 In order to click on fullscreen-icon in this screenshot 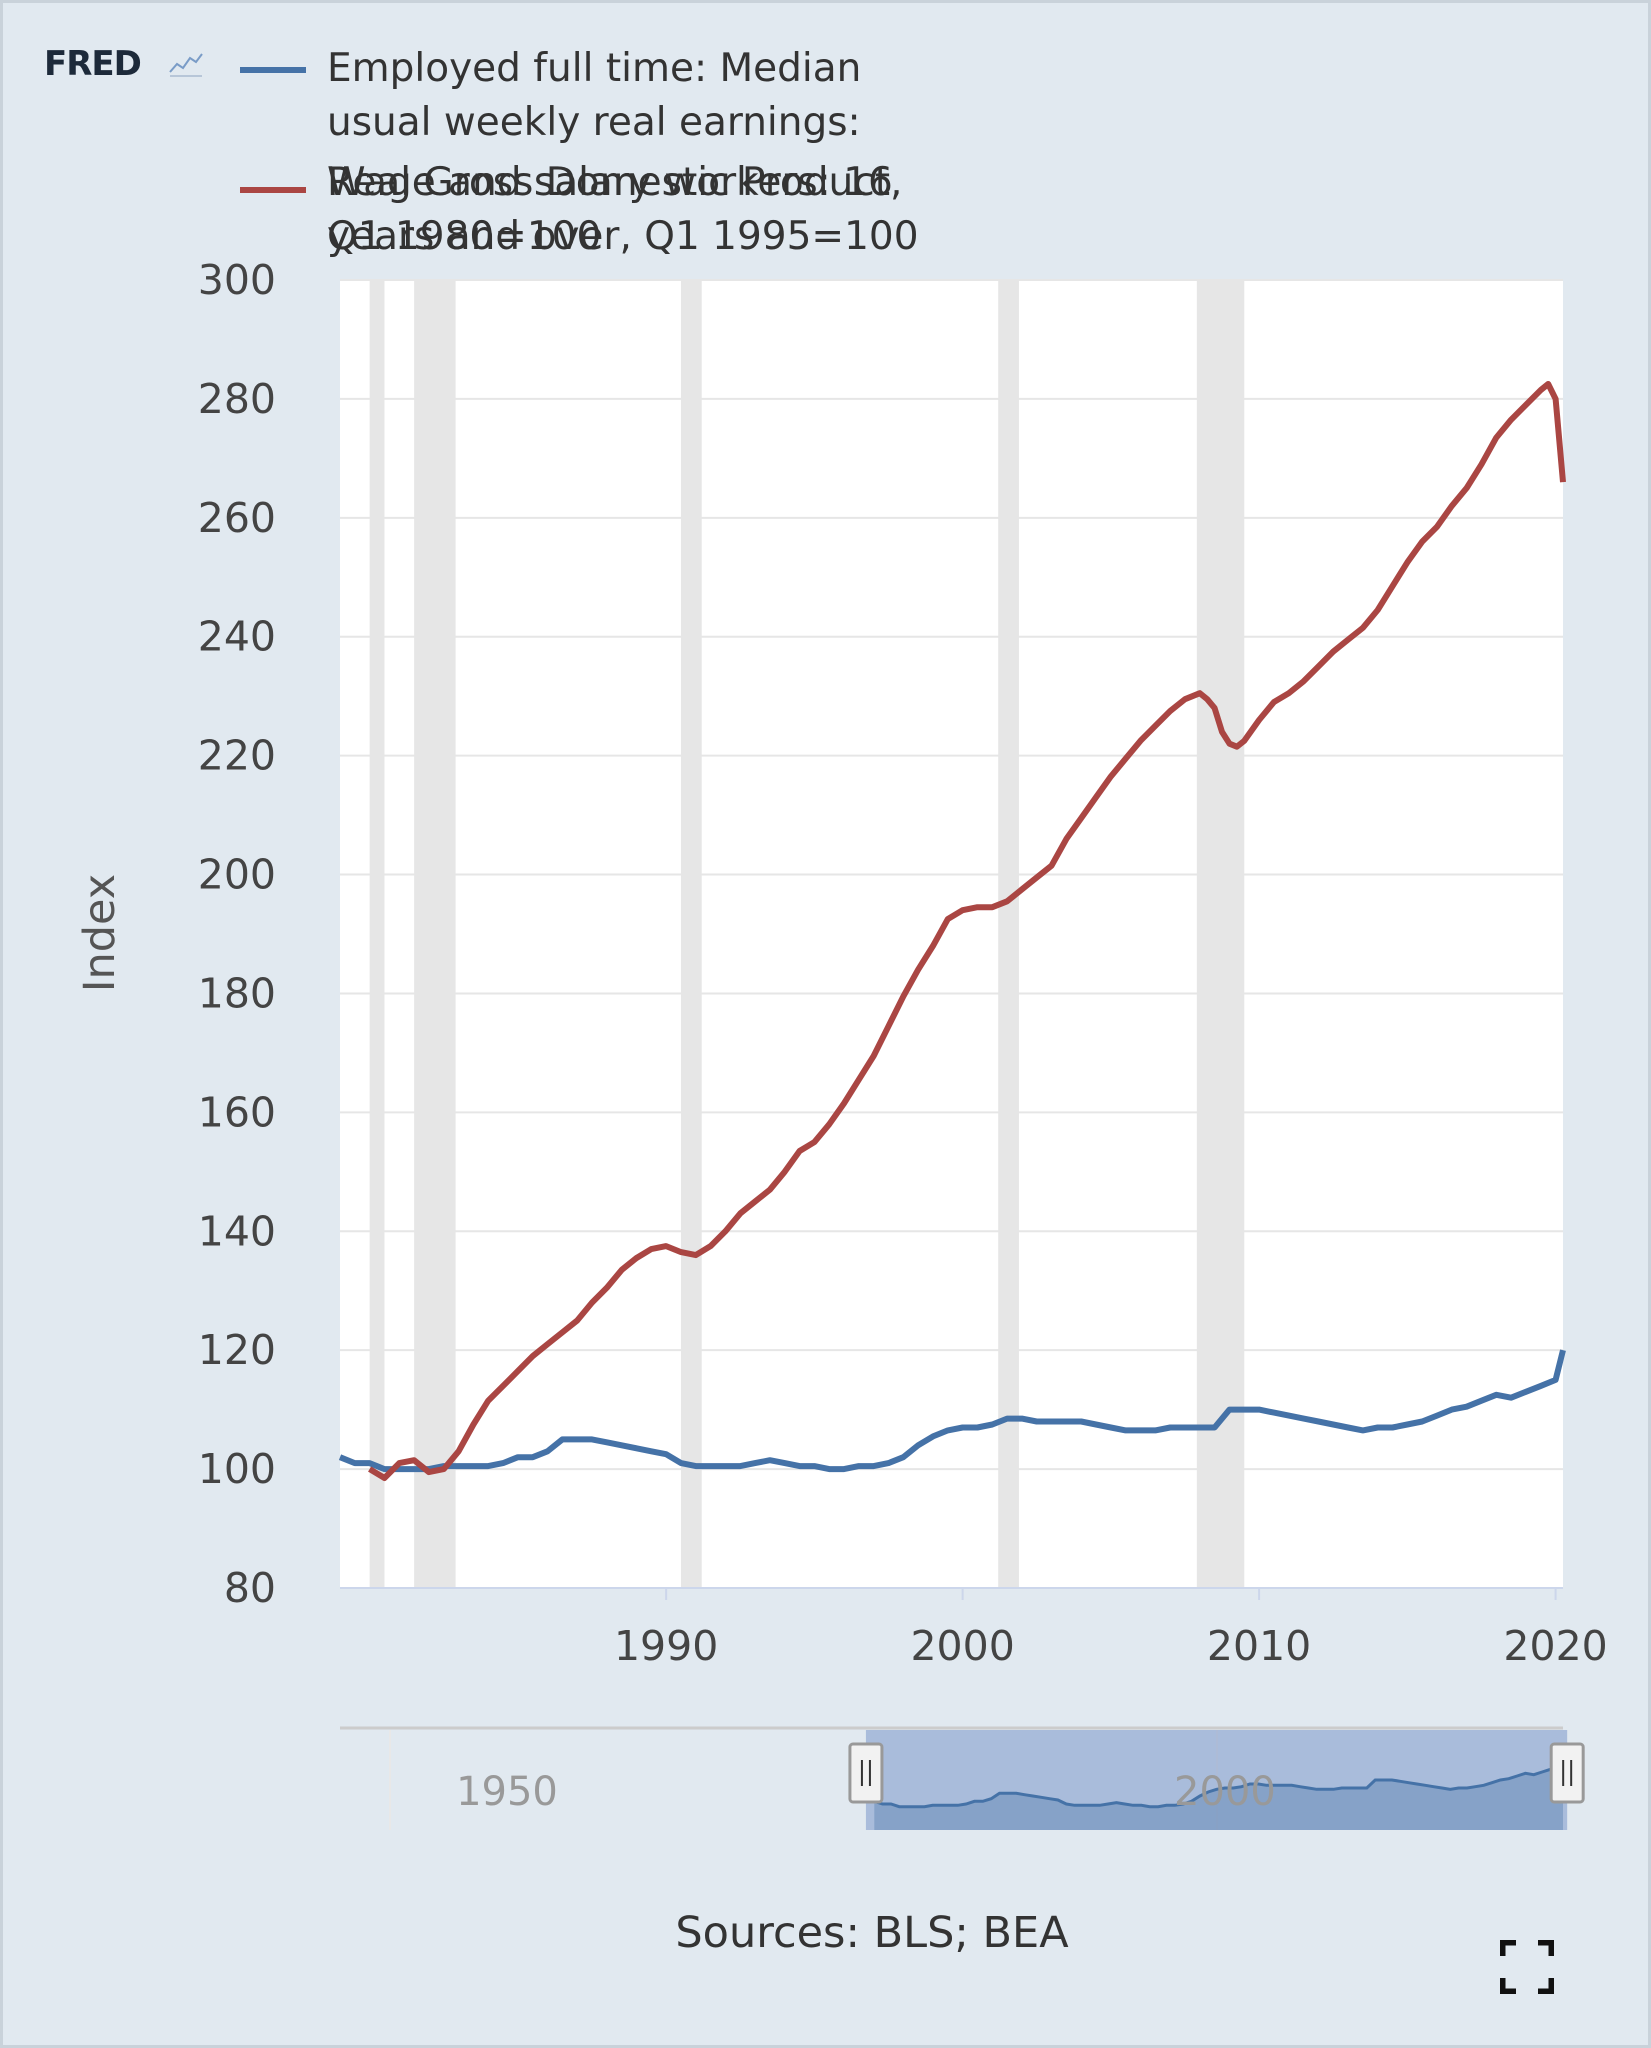, I will do `click(1527, 1967)`.